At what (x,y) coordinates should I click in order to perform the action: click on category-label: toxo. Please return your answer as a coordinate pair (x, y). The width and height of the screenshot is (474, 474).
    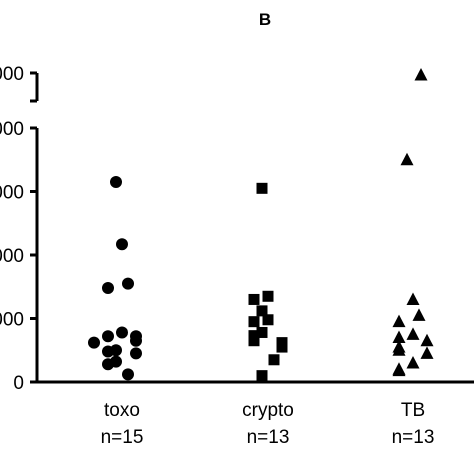
    Looking at the image, I should click on (122, 410).